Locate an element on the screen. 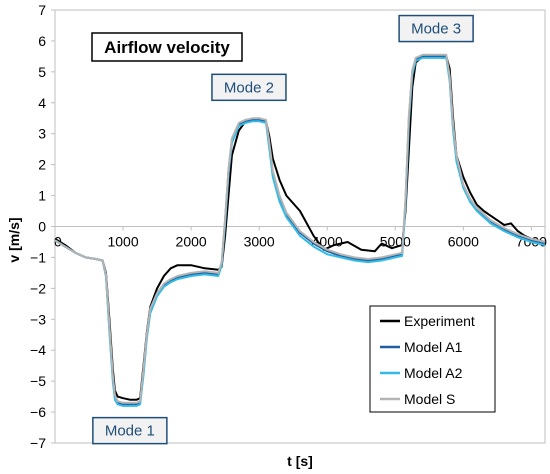 The width and height of the screenshot is (550, 474). y-tick-label: −6 is located at coordinates (38, 412).